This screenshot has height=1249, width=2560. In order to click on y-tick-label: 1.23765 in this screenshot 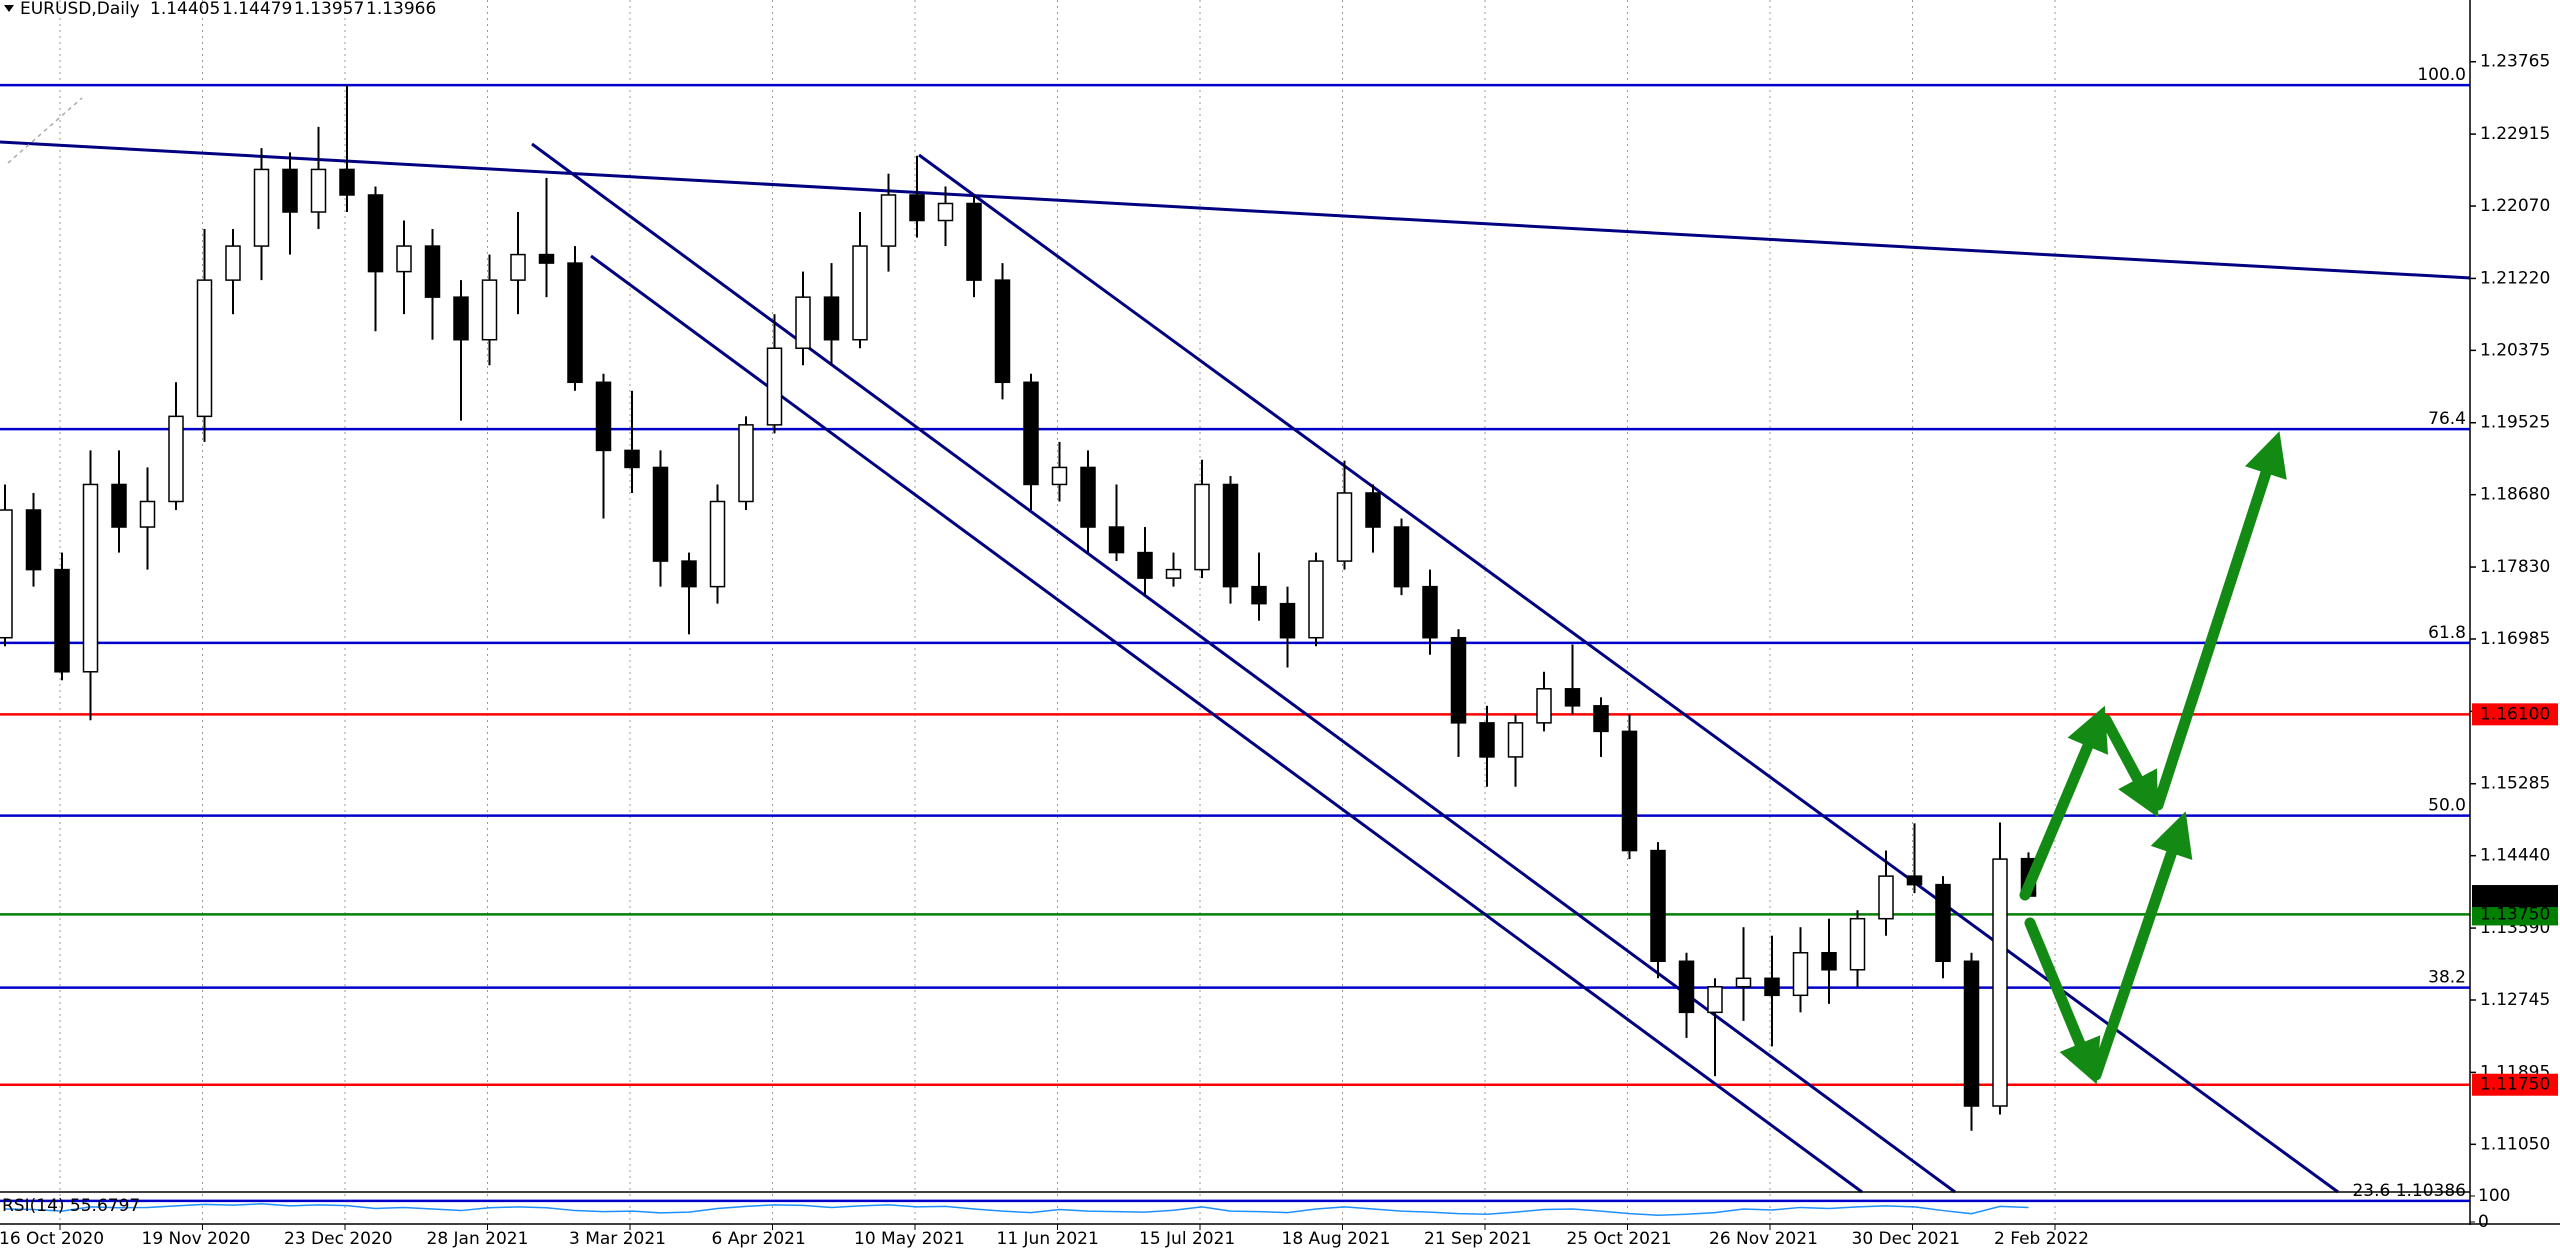, I will do `click(2515, 62)`.